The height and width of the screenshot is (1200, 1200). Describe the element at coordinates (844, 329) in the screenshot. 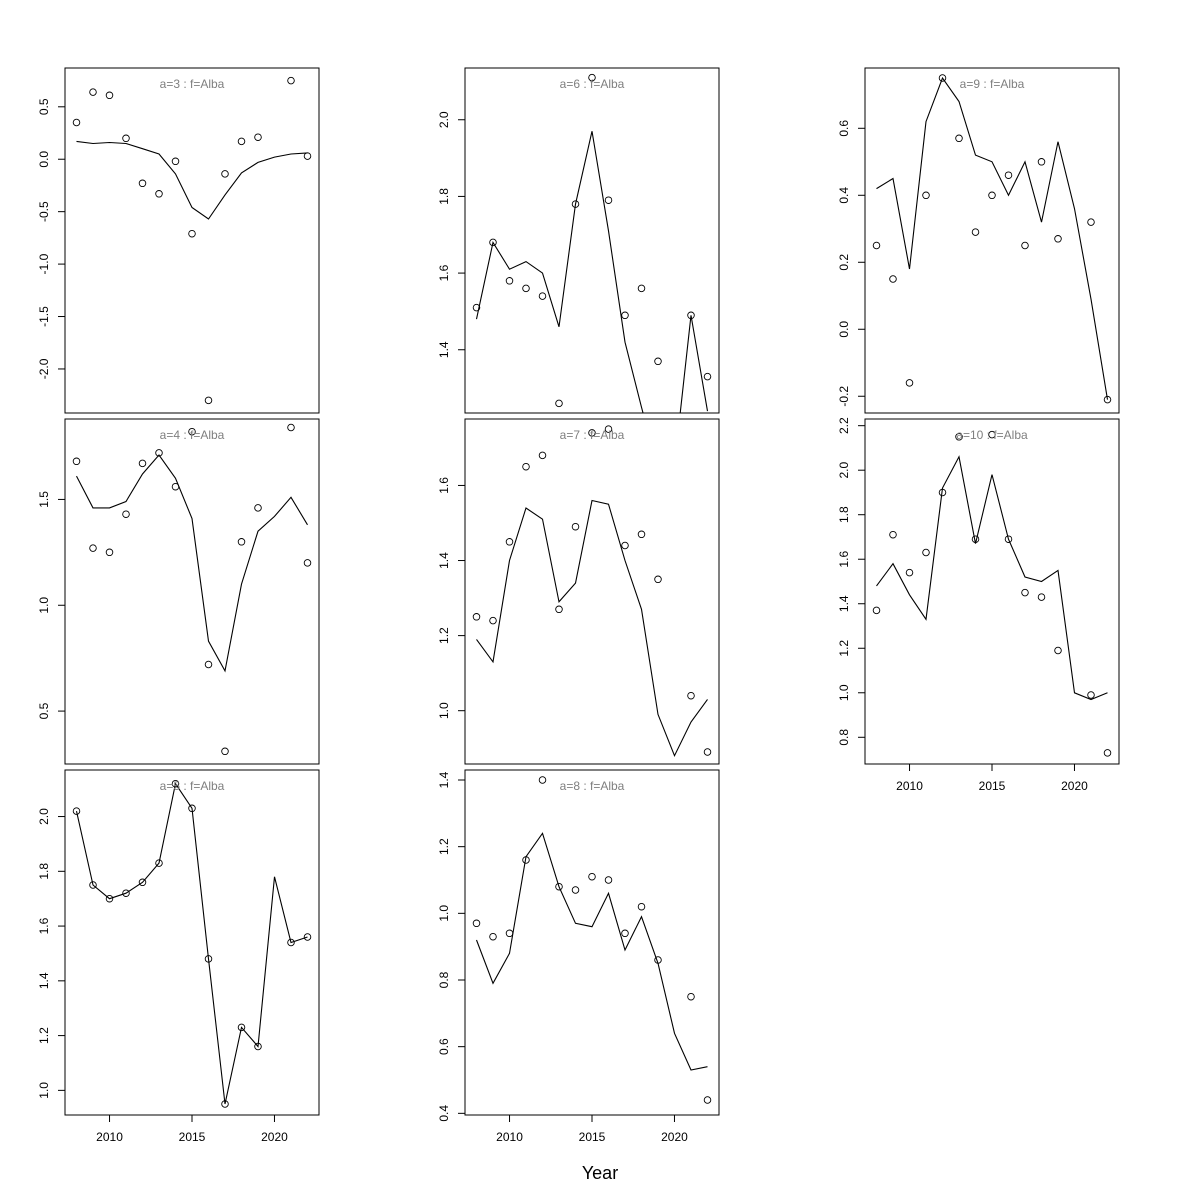

I see `y-tick-label: 0.0` at that location.